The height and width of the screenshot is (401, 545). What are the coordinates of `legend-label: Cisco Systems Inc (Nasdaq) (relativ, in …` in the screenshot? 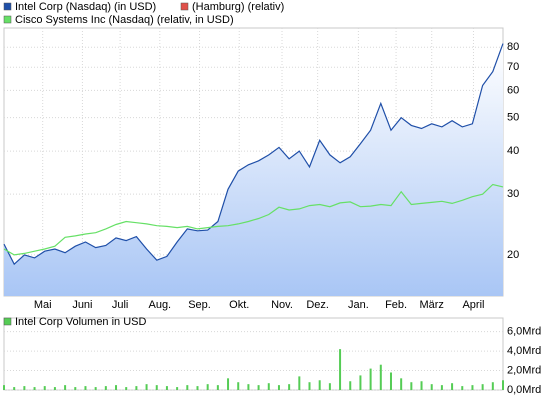 It's located at (124, 20).